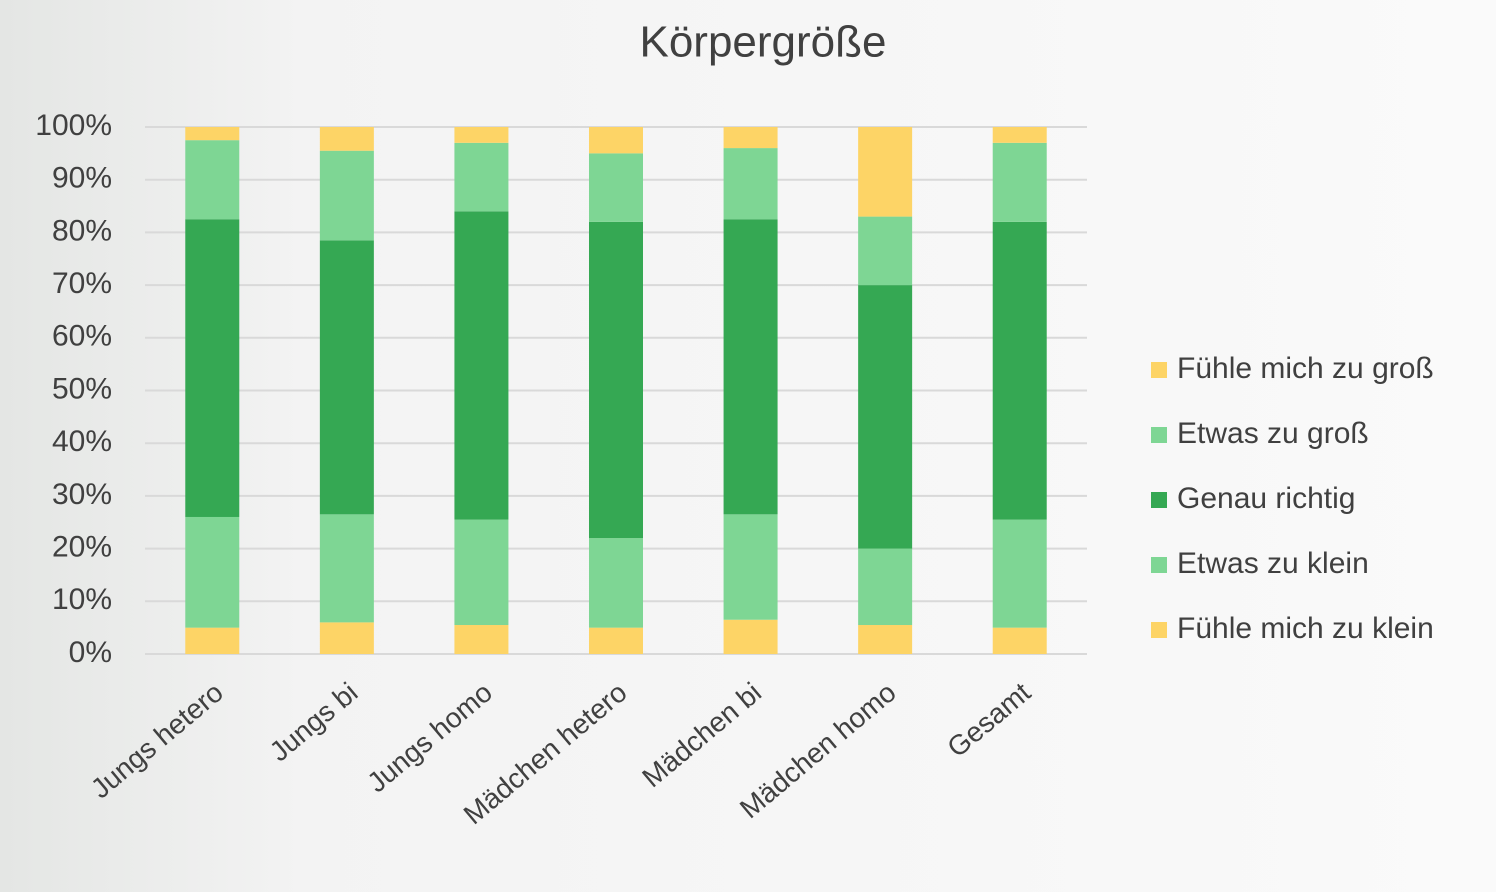  Describe the element at coordinates (82, 336) in the screenshot. I see `y-tick-label: 60%` at that location.